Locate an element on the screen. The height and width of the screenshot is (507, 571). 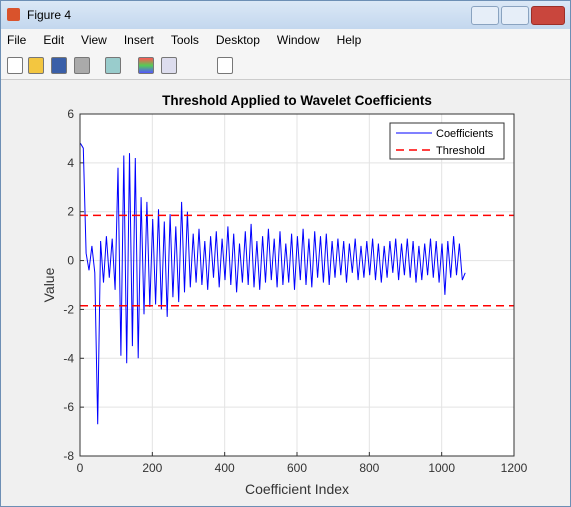
y-tick-label: -4 is located at coordinates (68, 358).